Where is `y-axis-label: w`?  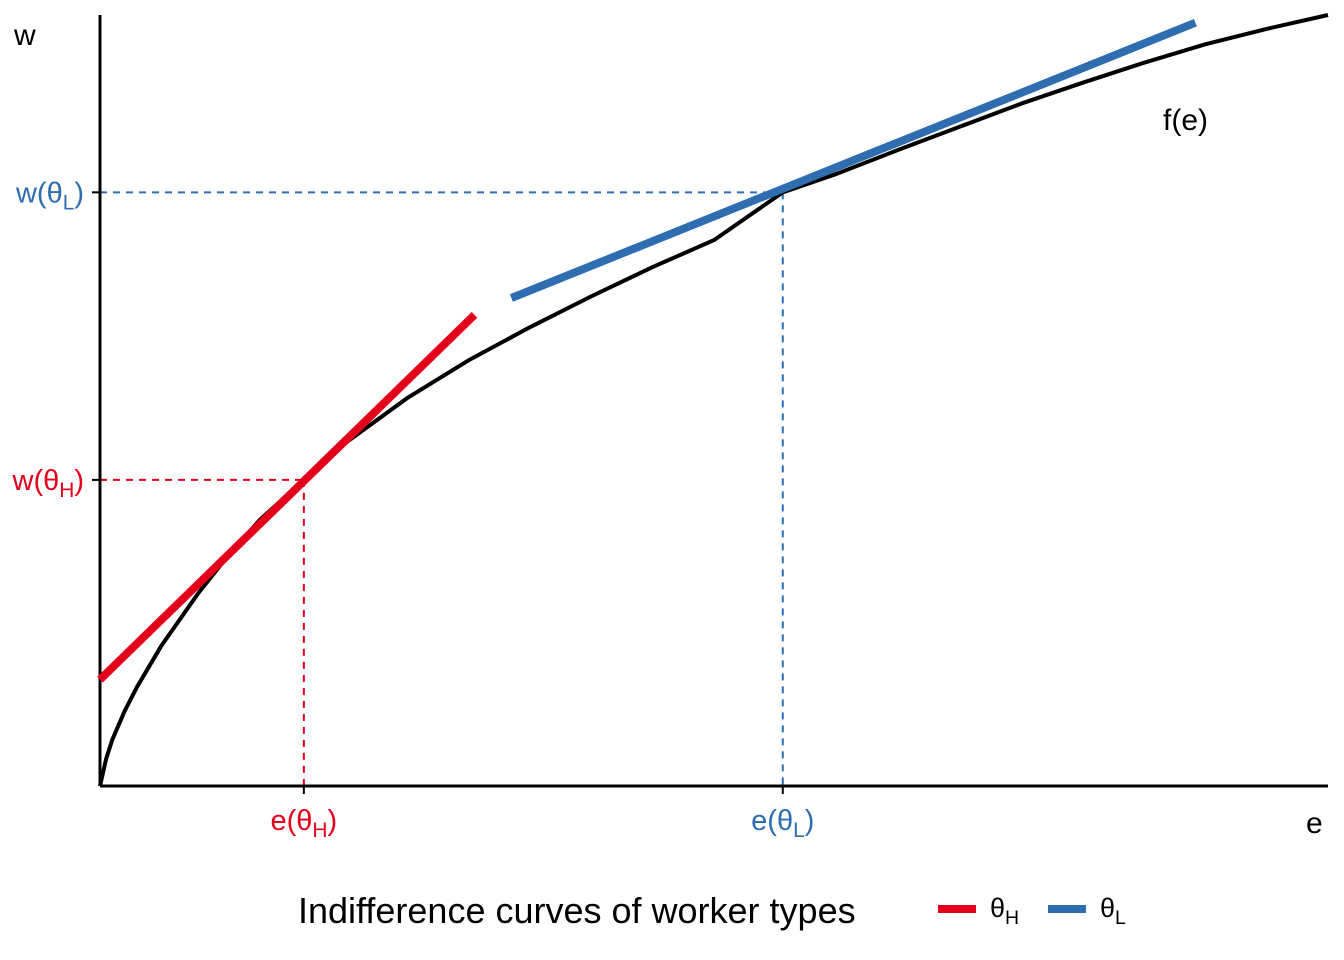 y-axis-label: w is located at coordinates (24, 35).